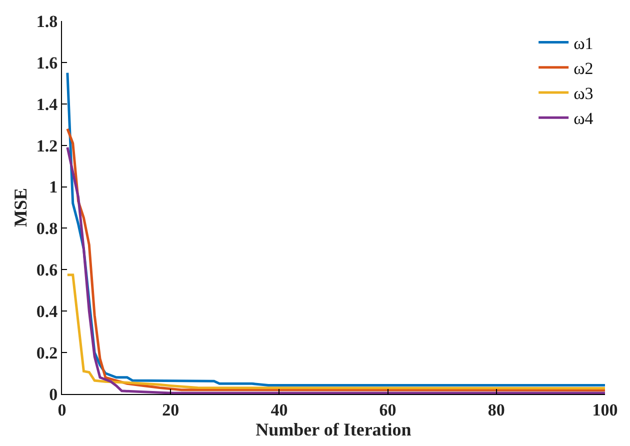 The height and width of the screenshot is (446, 630). What do you see at coordinates (47, 312) in the screenshot?
I see `y-tick-label: 0.4` at bounding box center [47, 312].